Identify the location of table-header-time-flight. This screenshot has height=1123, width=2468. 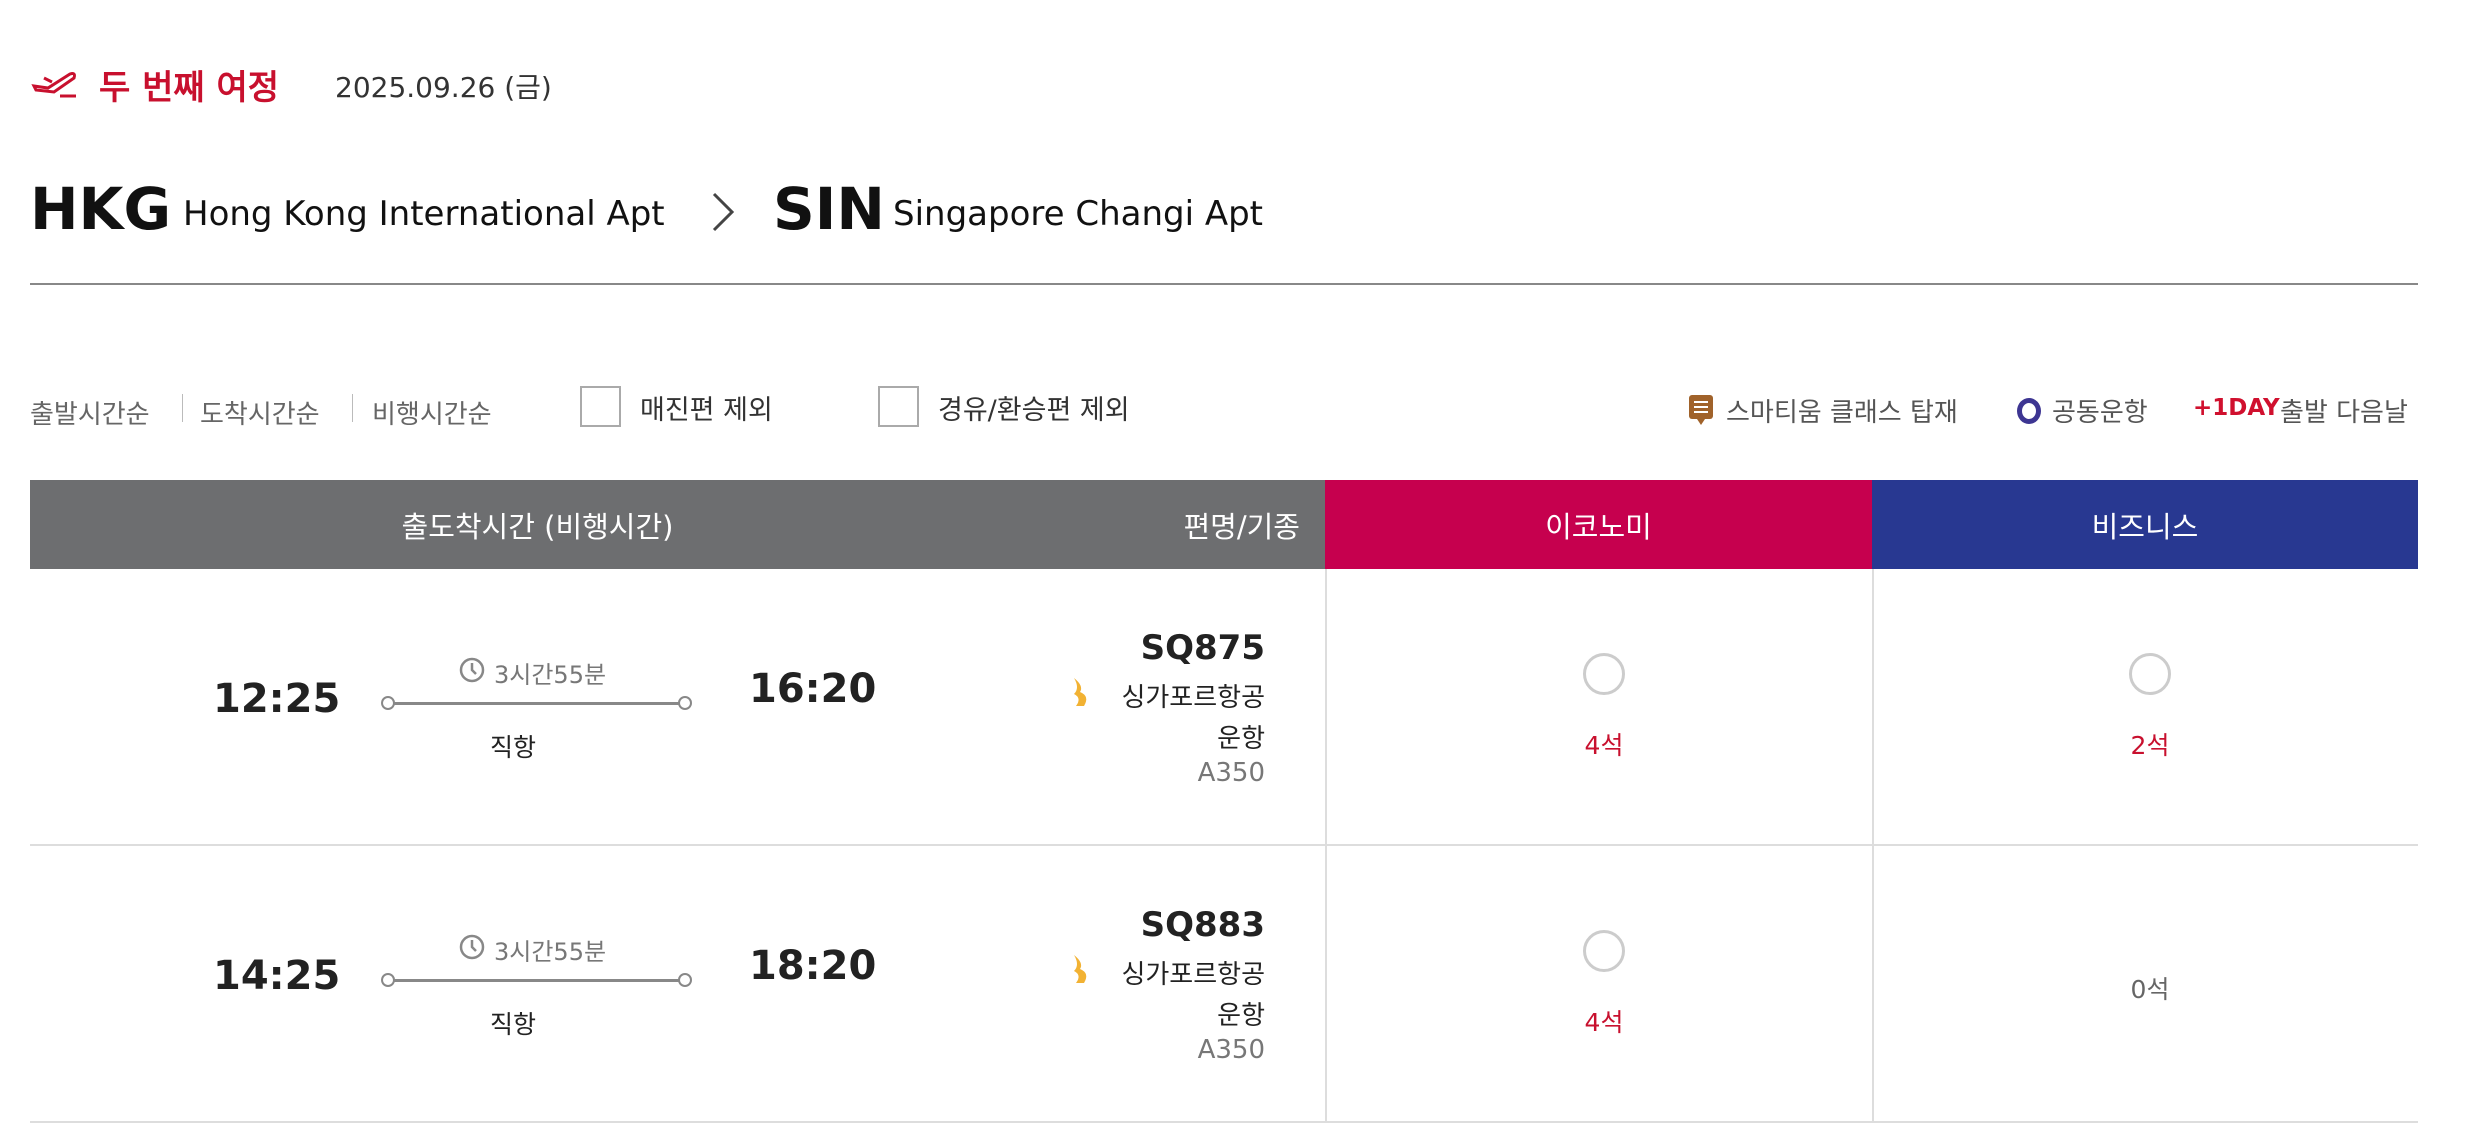
(677, 524).